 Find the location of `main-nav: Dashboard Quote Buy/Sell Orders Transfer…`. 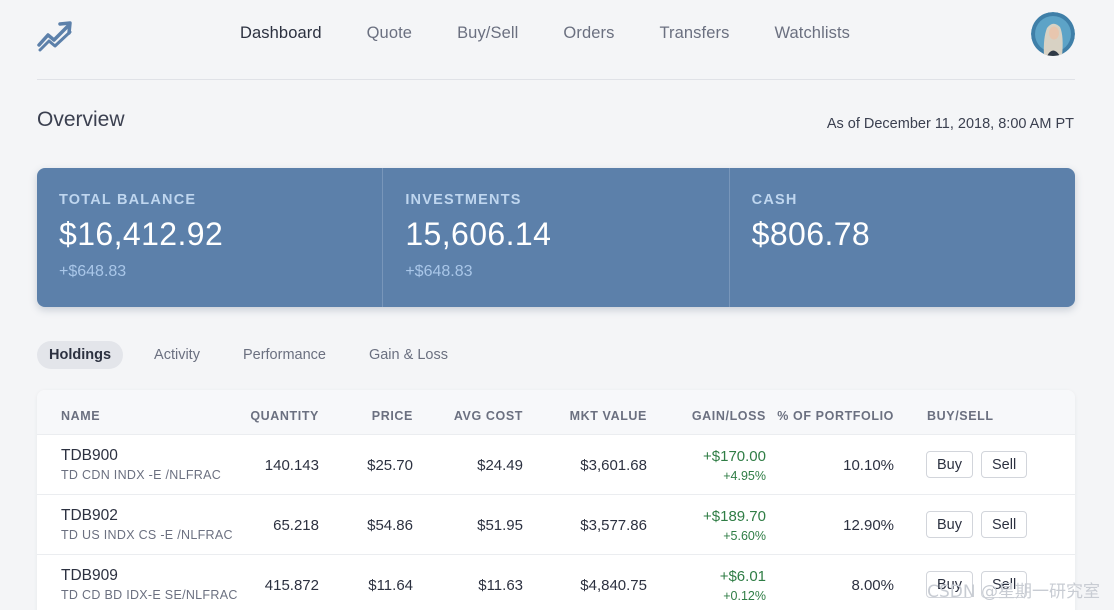

main-nav: Dashboard Quote Buy/Sell Orders Transfer… is located at coordinates (567, 33).